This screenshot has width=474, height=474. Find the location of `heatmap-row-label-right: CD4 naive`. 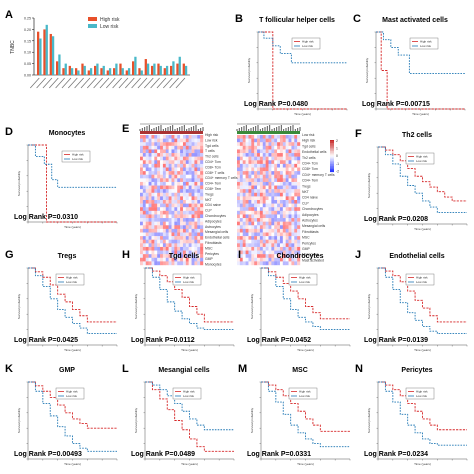

heatmap-row-label-right: CD4 naive is located at coordinates (310, 198).